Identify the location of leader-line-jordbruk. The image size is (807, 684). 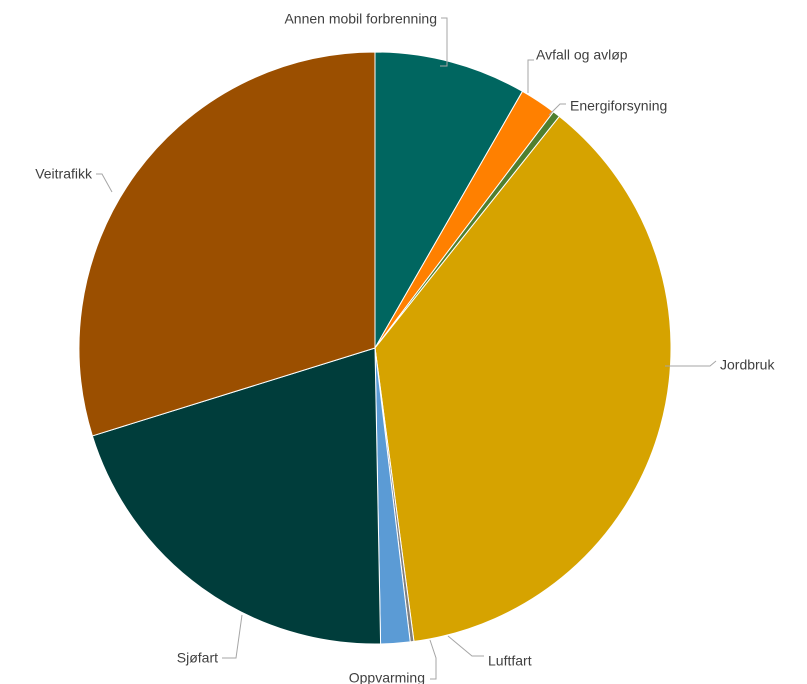
(691, 363).